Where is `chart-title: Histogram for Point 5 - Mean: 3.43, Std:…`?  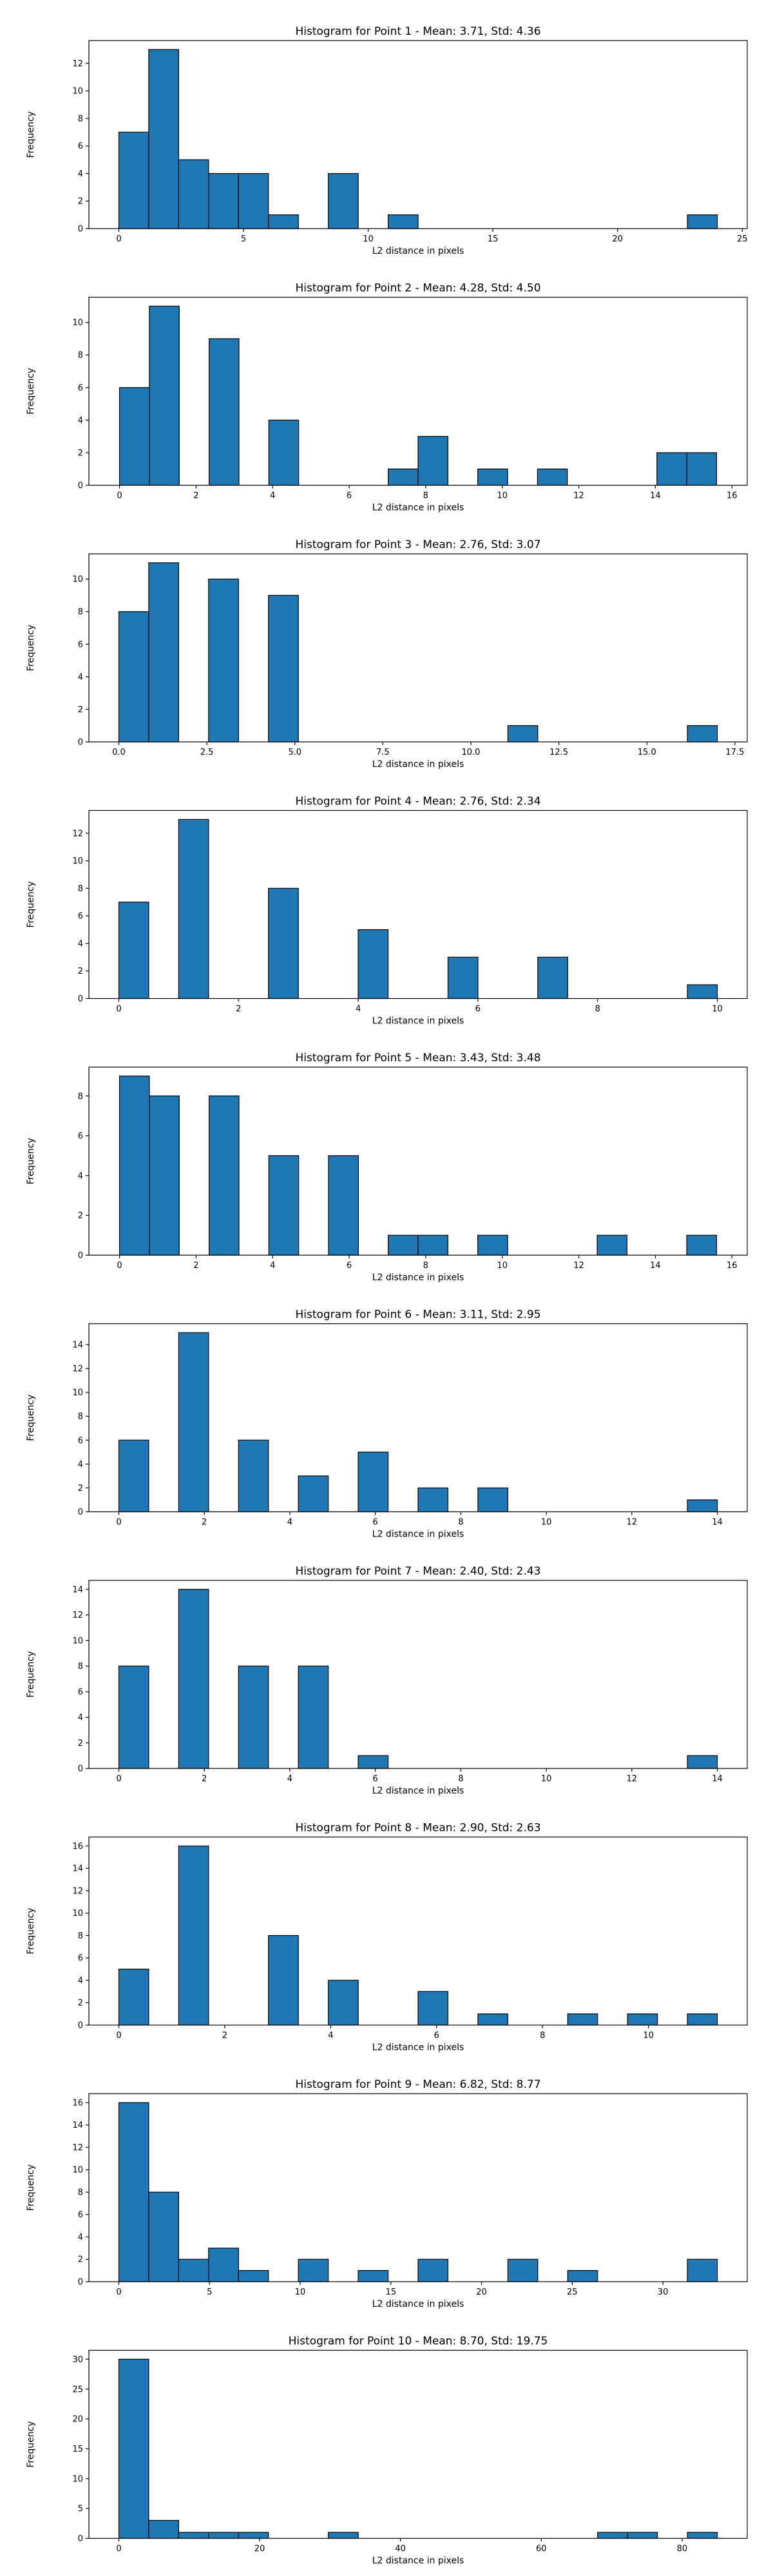 chart-title: Histogram for Point 5 - Mean: 3.43, Std:… is located at coordinates (417, 1059).